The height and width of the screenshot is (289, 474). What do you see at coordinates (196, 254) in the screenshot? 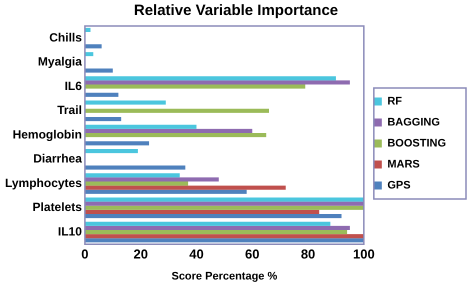
I see `x-tick-label: 40` at bounding box center [196, 254].